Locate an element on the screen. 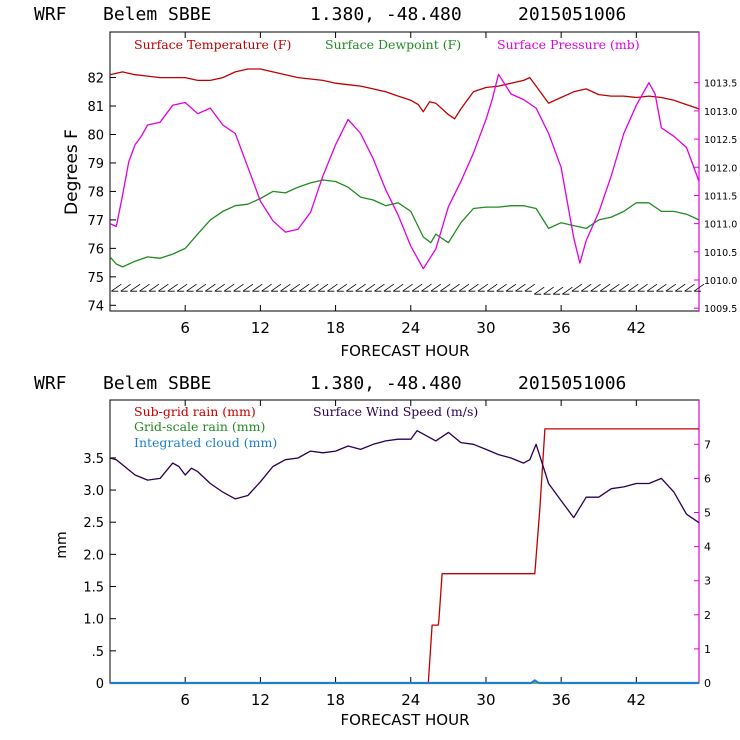 The height and width of the screenshot is (740, 740). y2-tick-label: 1013.5 is located at coordinates (720, 84).